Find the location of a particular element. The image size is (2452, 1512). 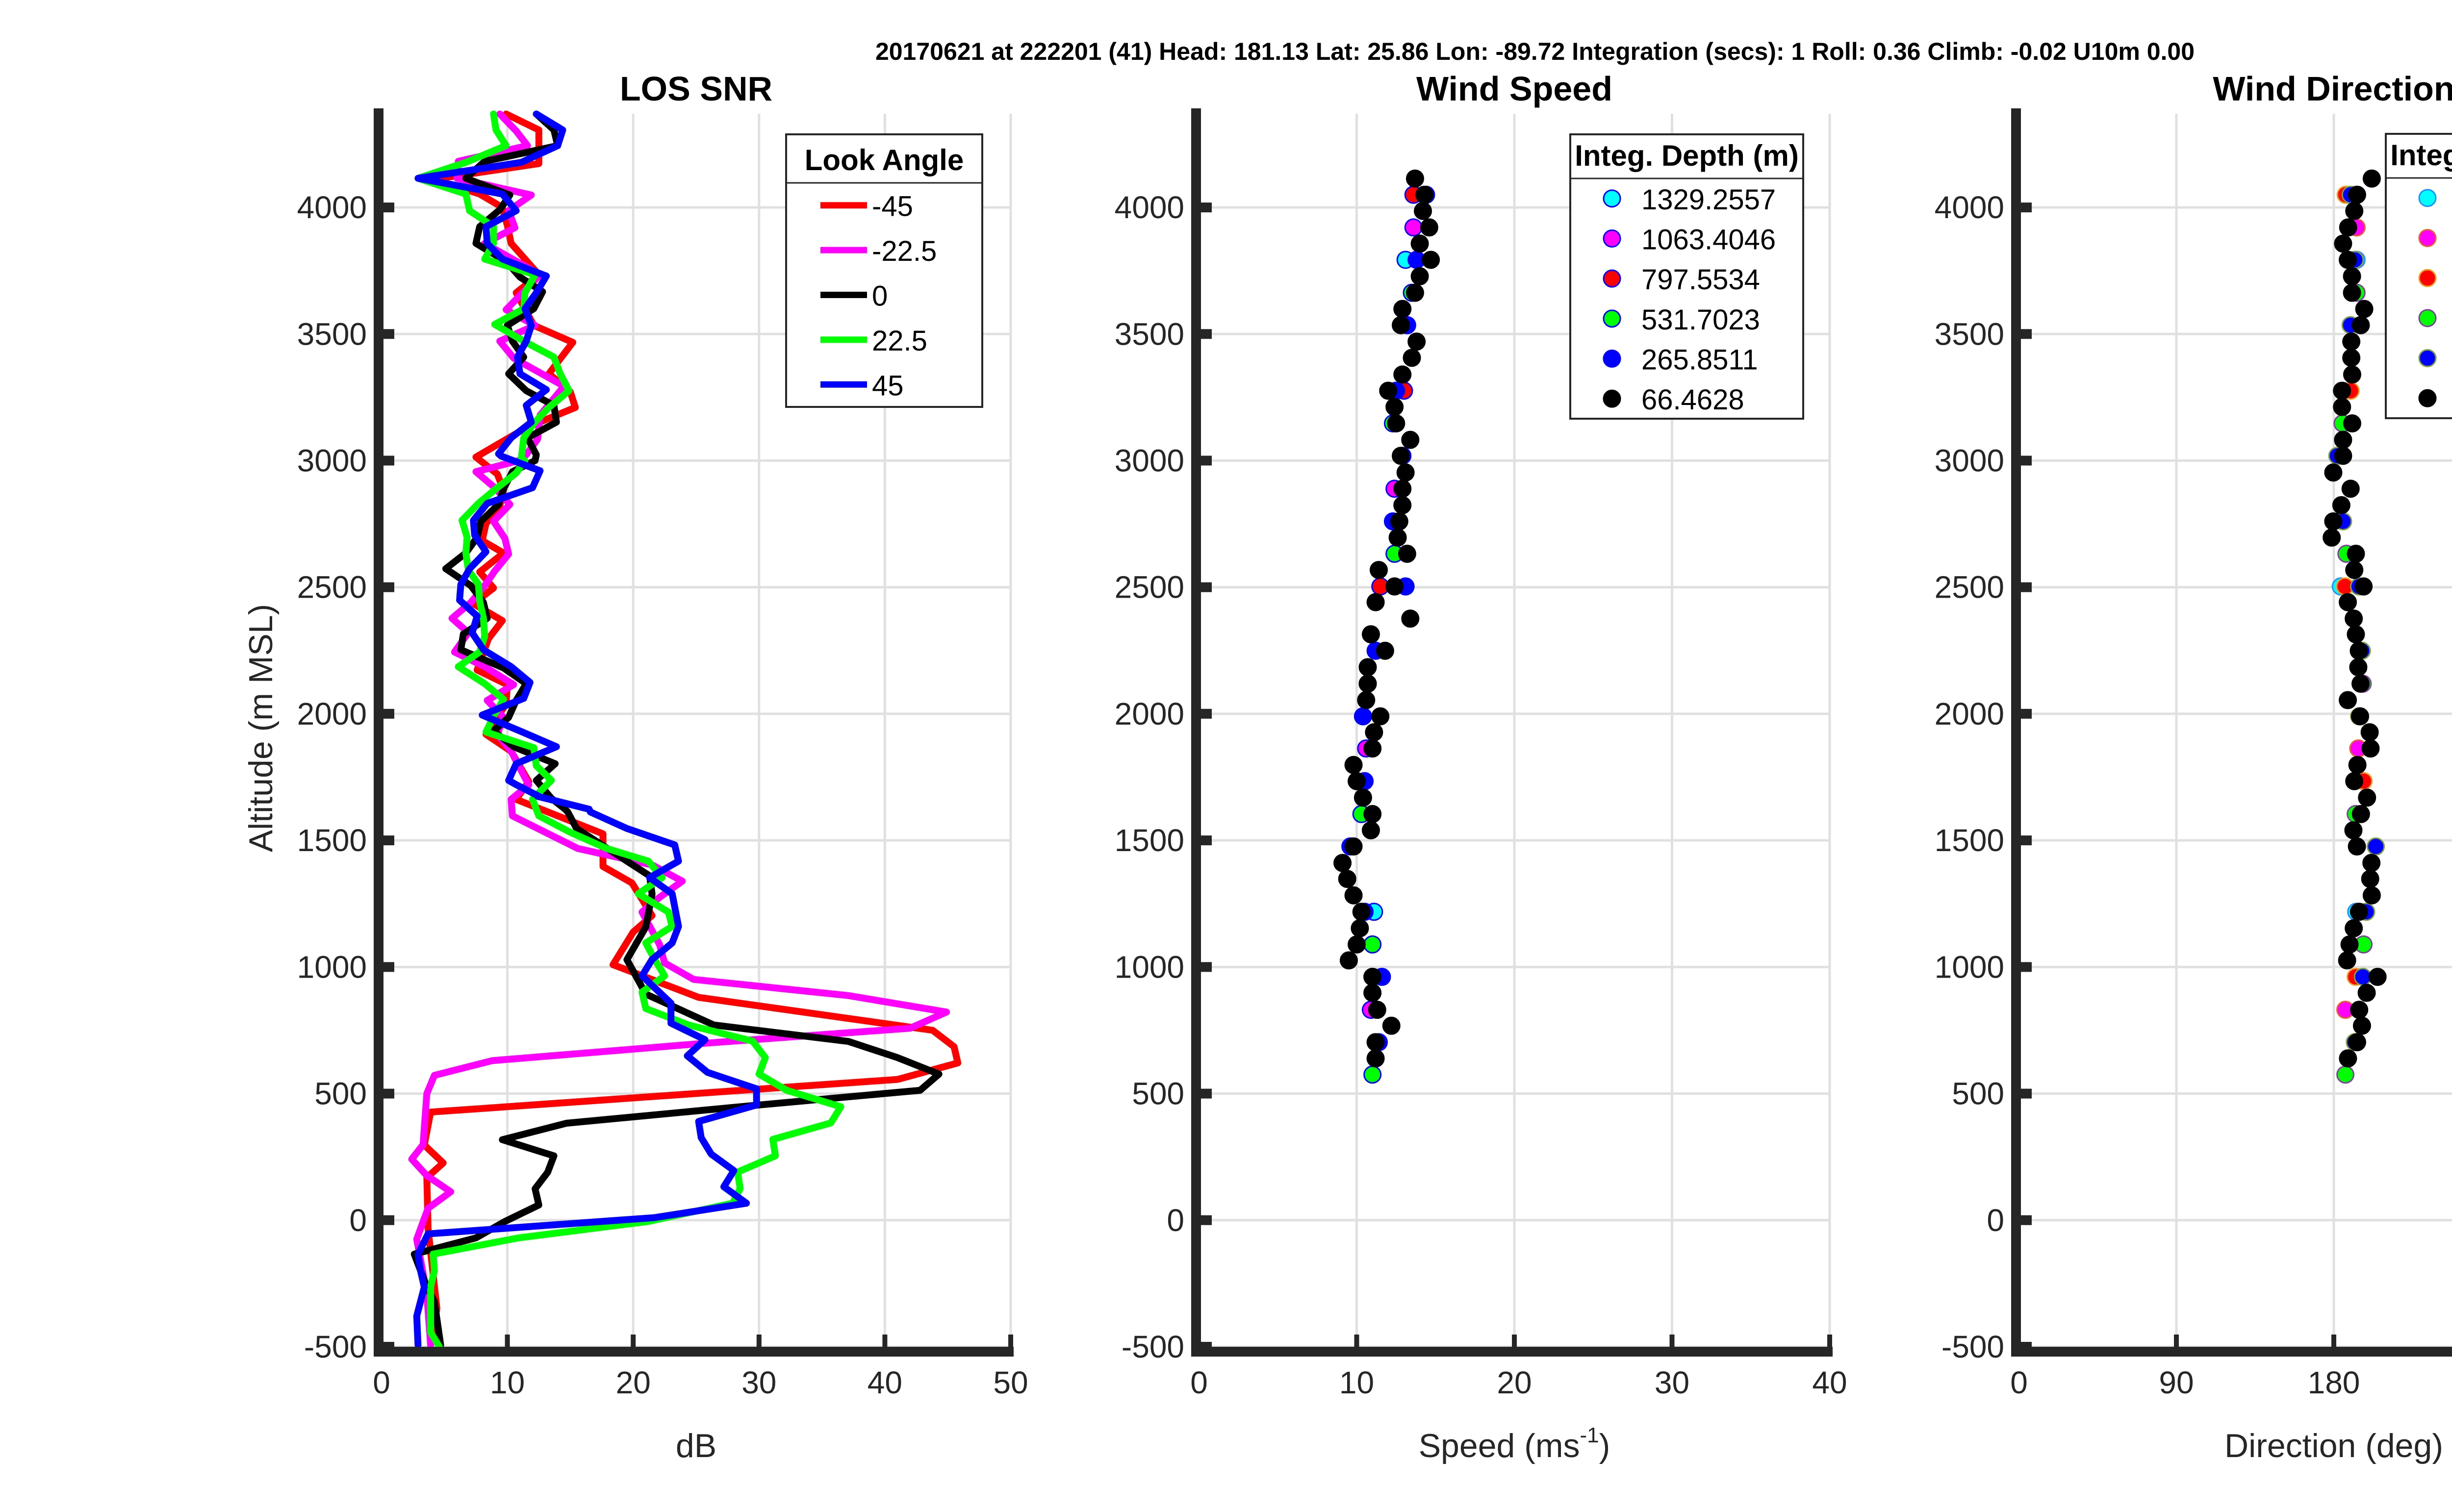

legend-label--22.5: -22.5 is located at coordinates (904, 251).